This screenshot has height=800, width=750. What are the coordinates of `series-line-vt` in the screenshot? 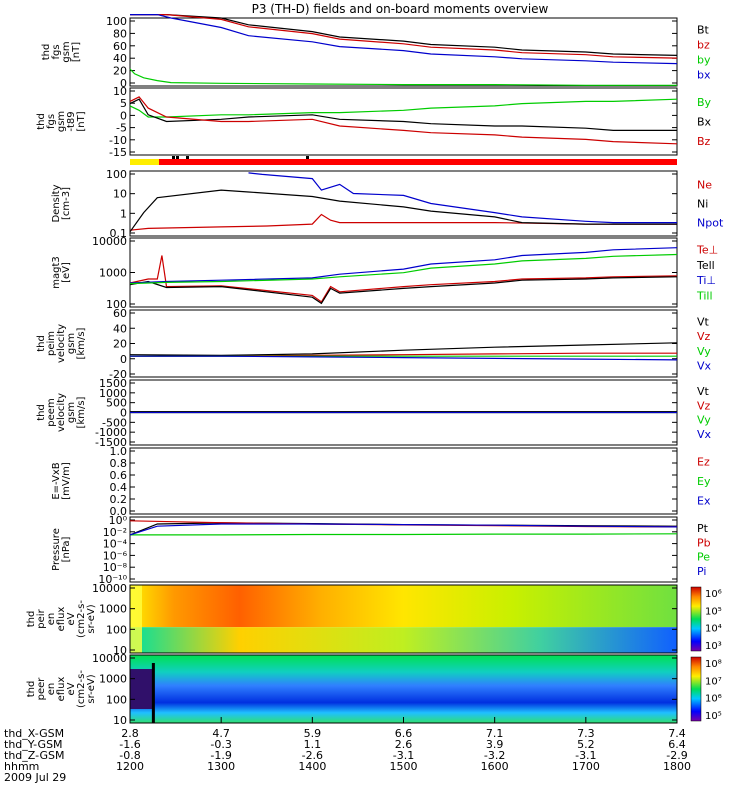 It's located at (403, 349).